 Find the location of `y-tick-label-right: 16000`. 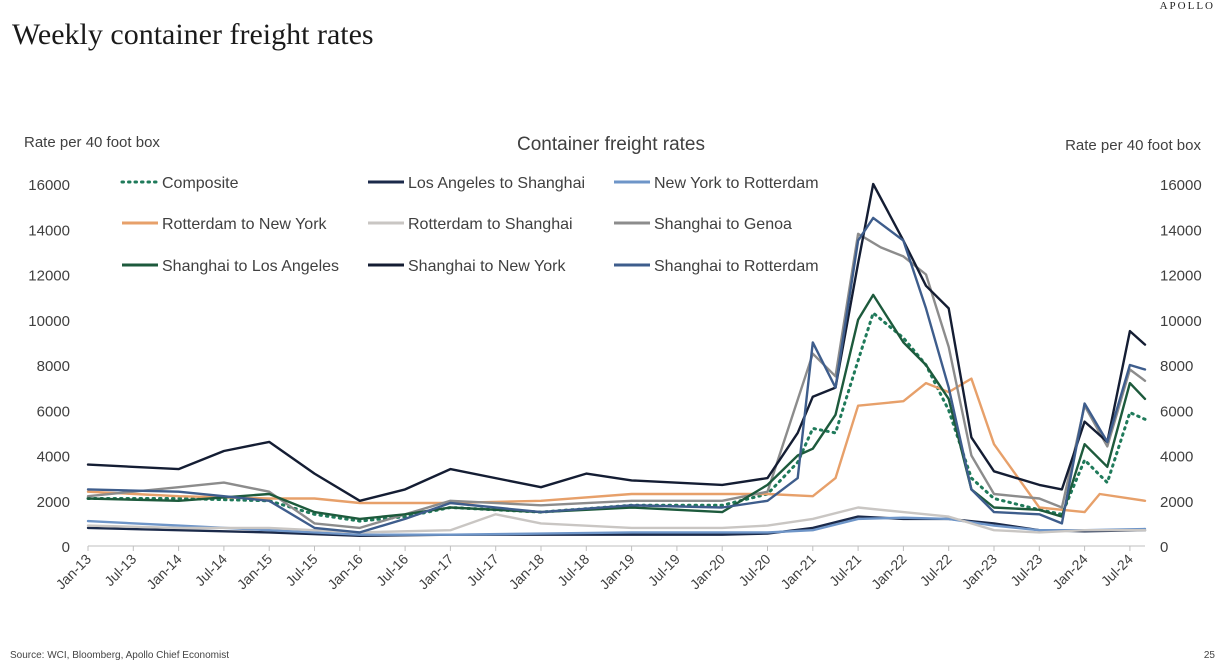

y-tick-label-right: 16000 is located at coordinates (1181, 185).